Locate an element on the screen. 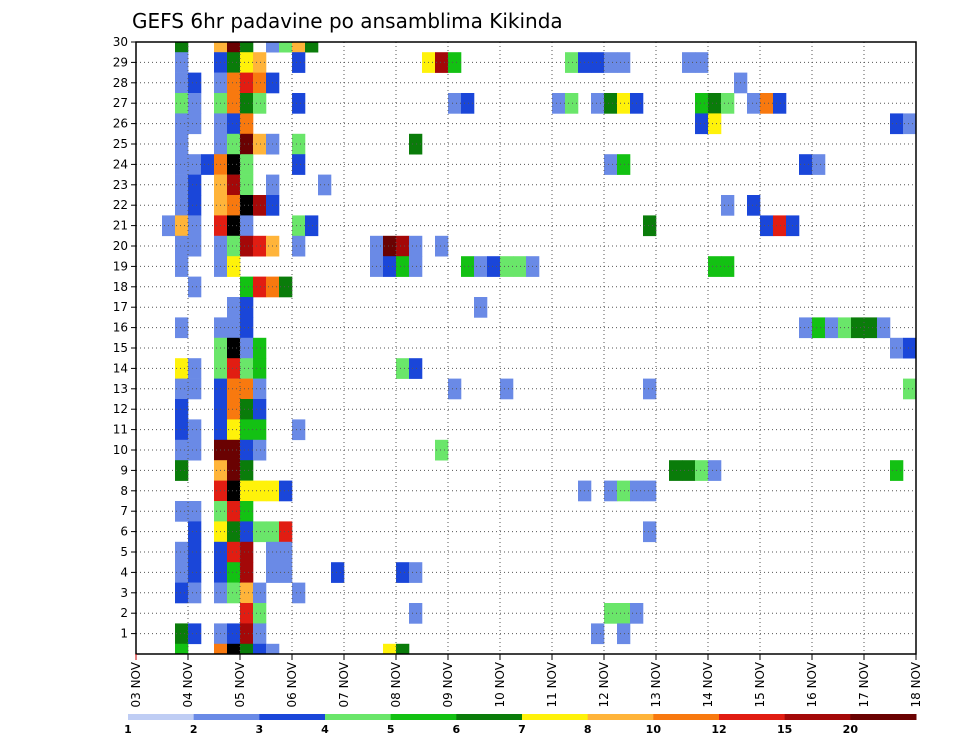 Image resolution: width=960 pixels, height=742 pixels. colorbar-swatch is located at coordinates (292, 717).